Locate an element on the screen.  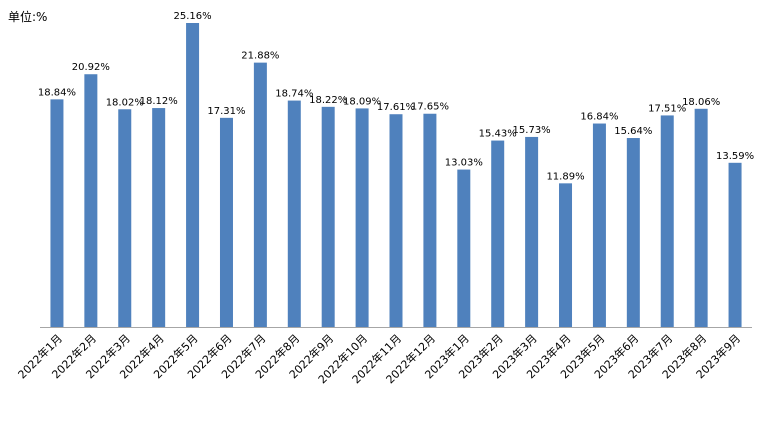
data-label-15: 15.73% is located at coordinates (532, 130).